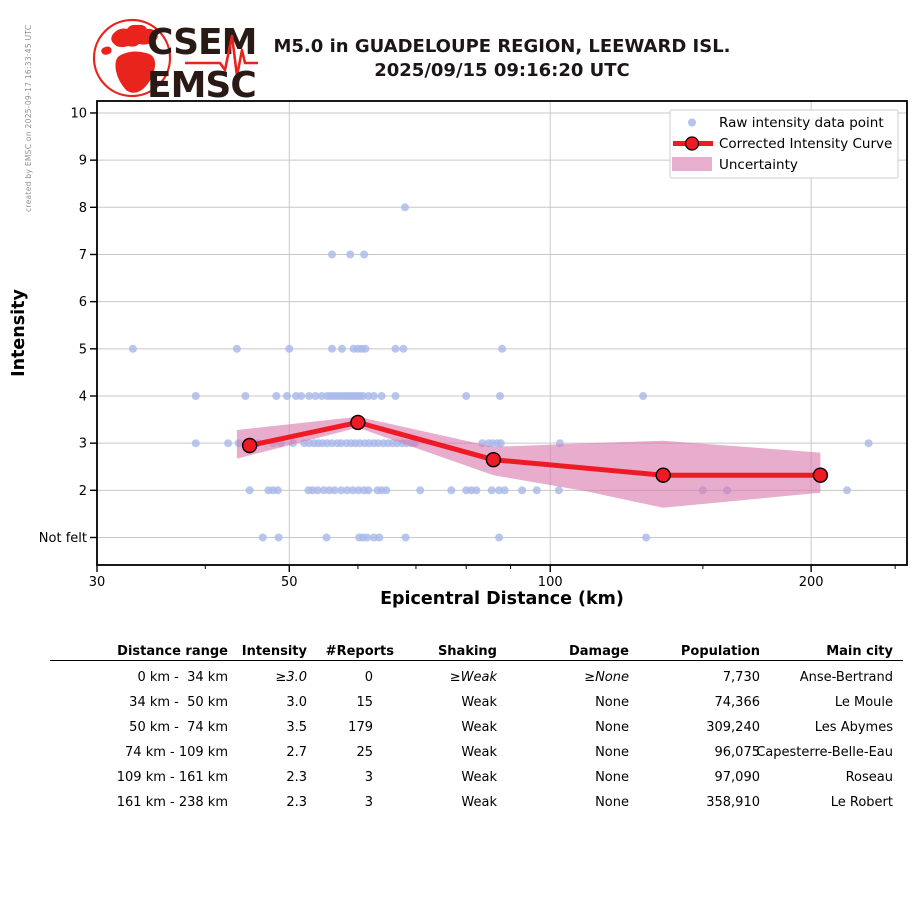 This screenshot has width=915, height=905. Describe the element at coordinates (83, 349) in the screenshot. I see `svg-text: 5` at that location.